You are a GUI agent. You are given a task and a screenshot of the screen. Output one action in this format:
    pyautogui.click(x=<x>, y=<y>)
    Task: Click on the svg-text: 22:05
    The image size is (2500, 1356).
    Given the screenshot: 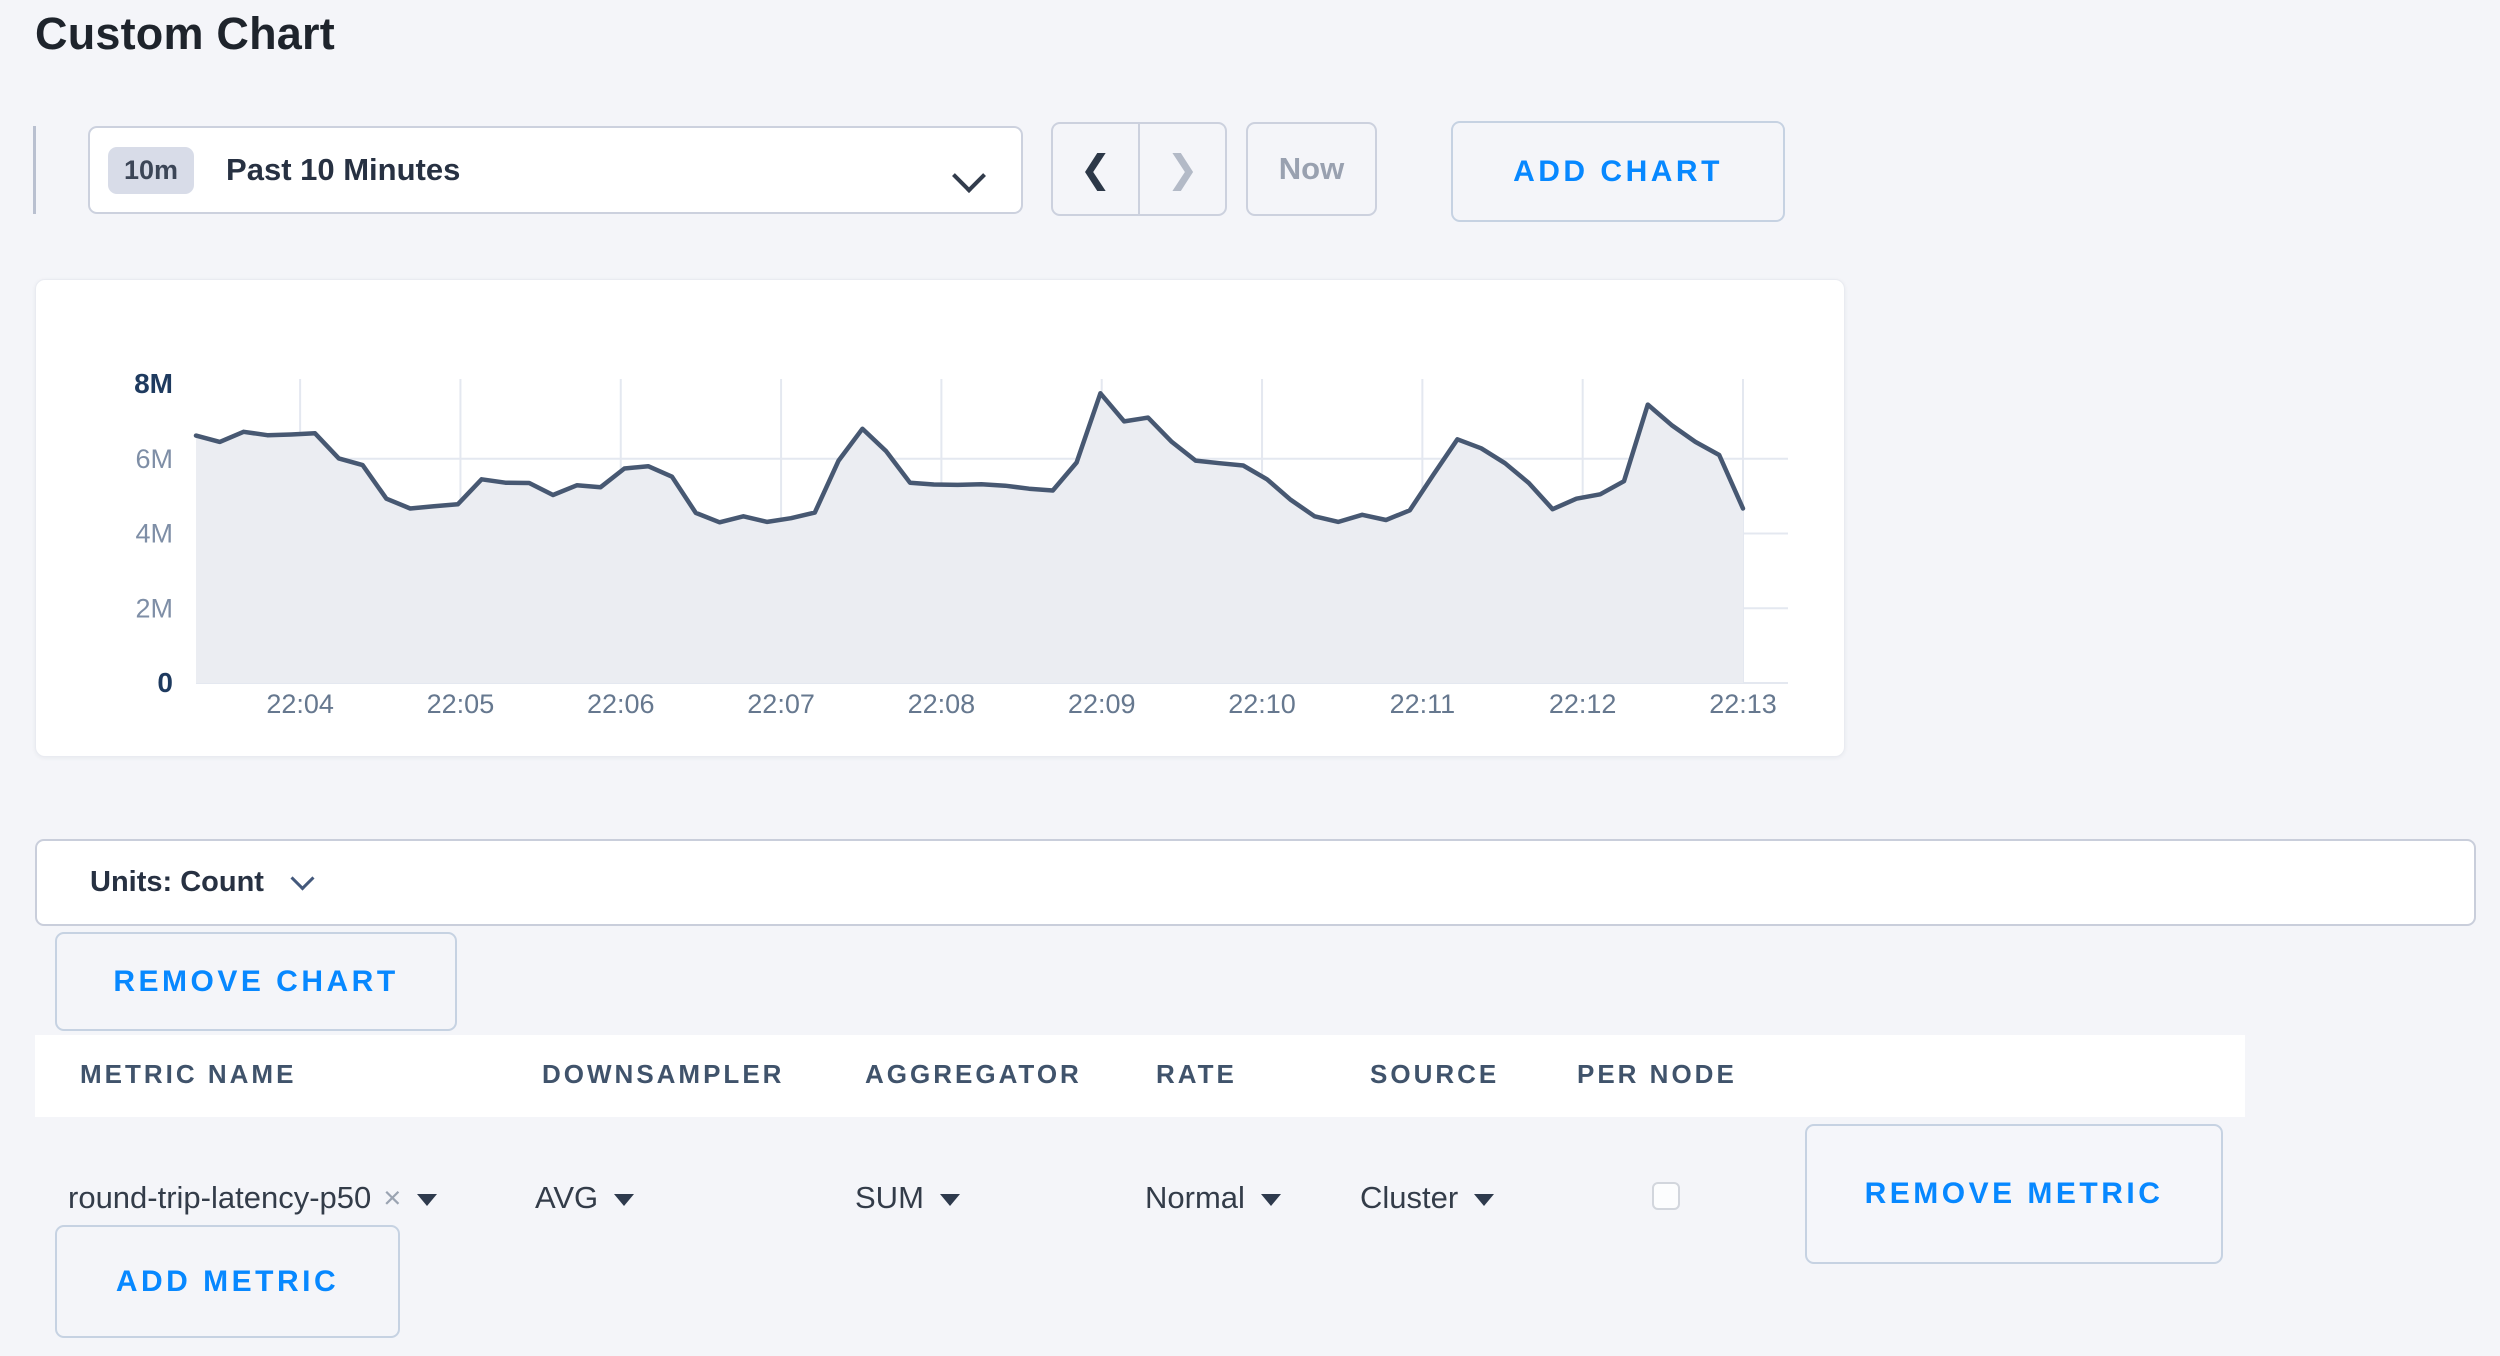 What is the action you would take?
    pyautogui.click(x=461, y=704)
    